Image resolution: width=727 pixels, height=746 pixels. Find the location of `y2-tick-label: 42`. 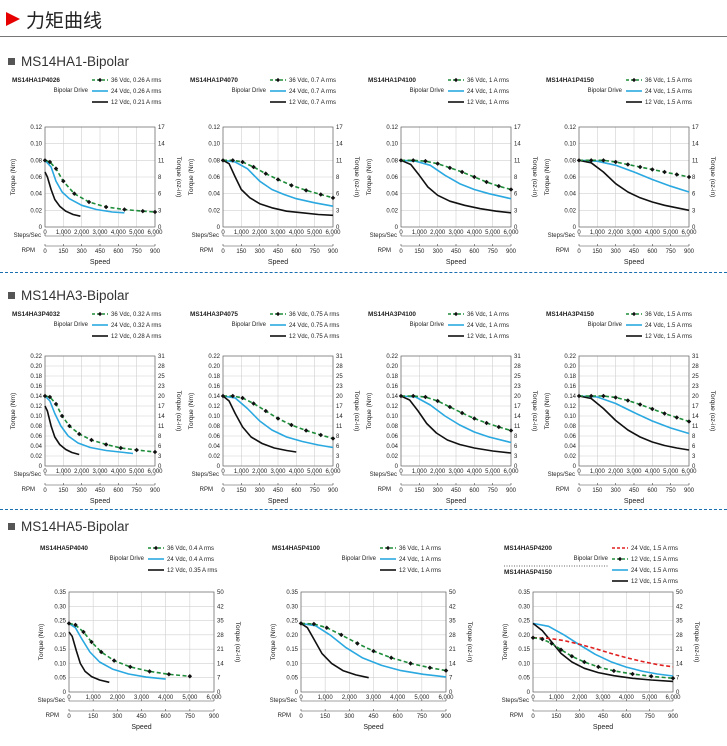

y2-tick-label: 42 is located at coordinates (220, 607).